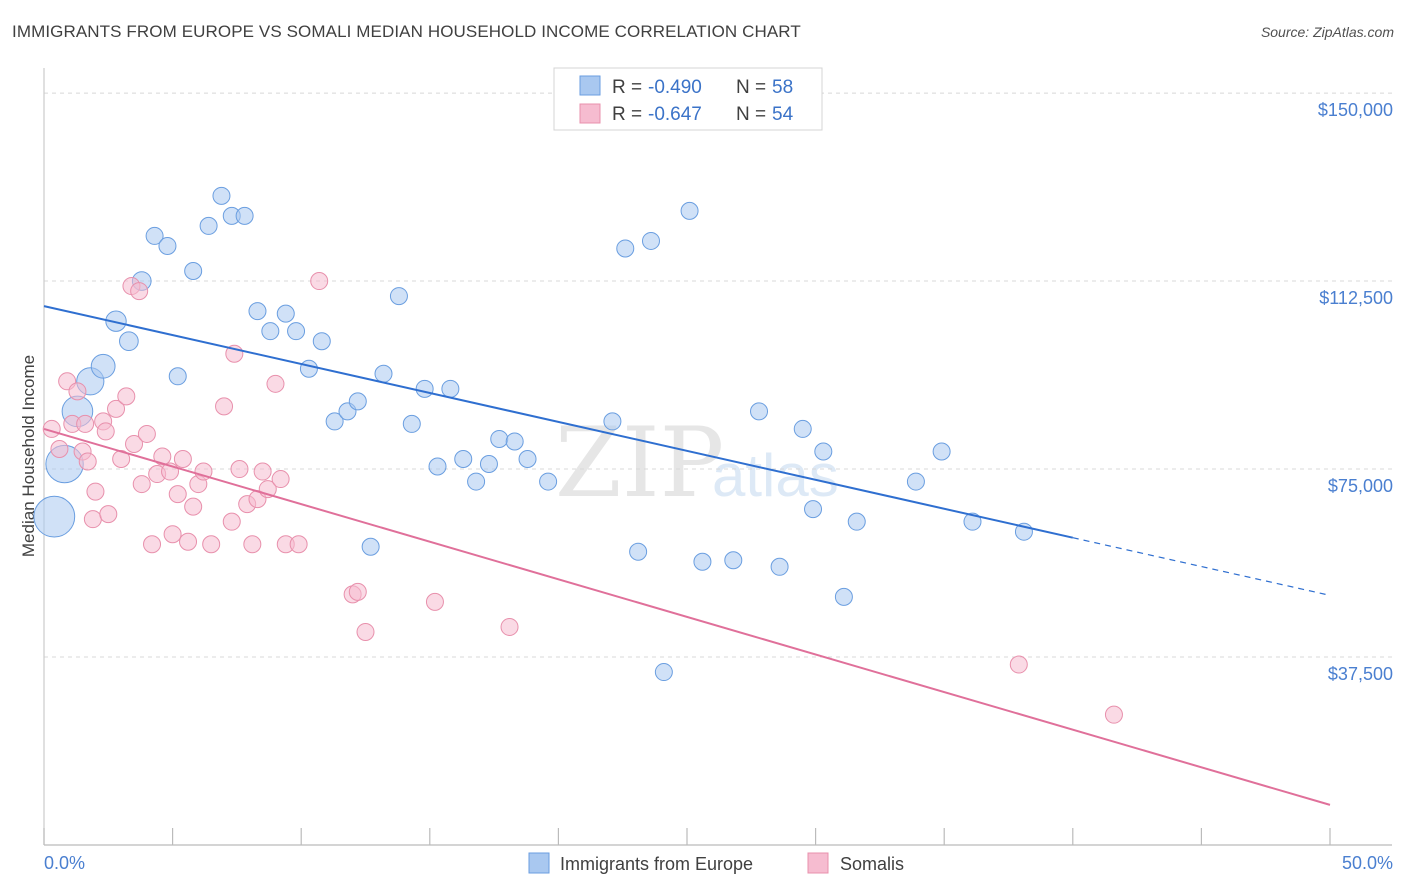  I want to click on stats-n-value-2: 54, so click(783, 114).